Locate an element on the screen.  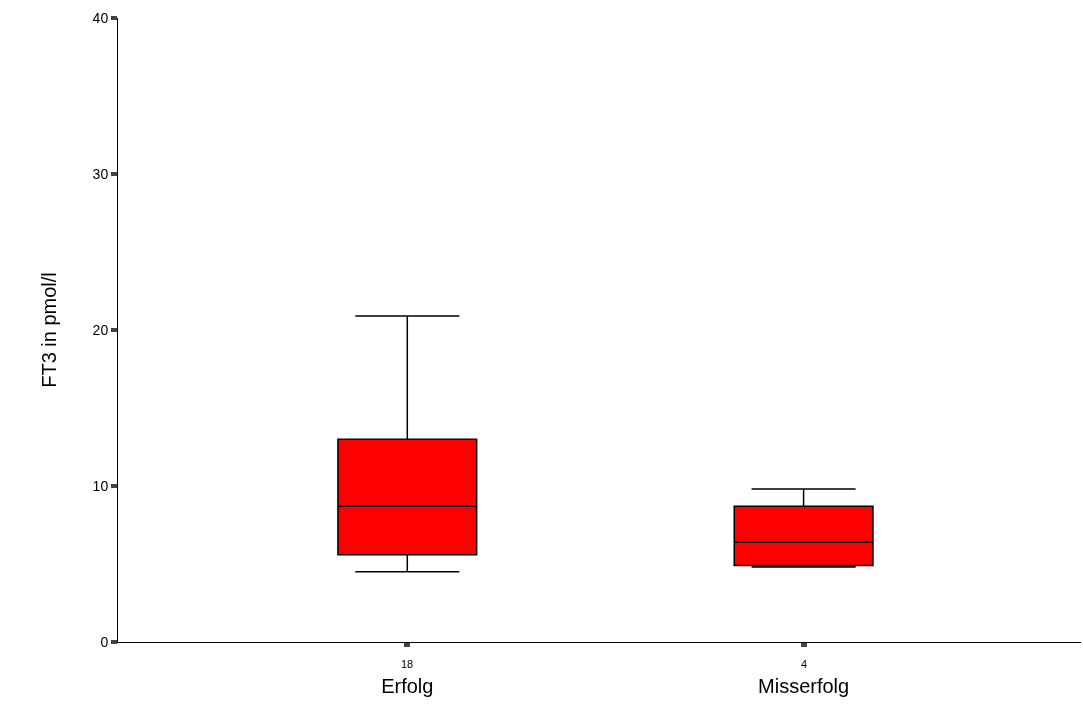
x-tick-label: Erfolg is located at coordinates (407, 686).